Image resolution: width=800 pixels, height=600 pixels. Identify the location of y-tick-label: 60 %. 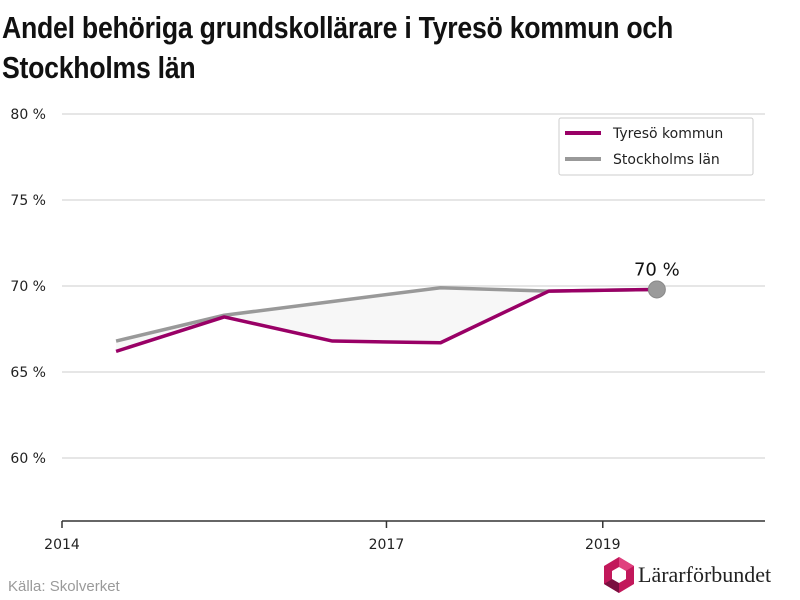
(28, 459).